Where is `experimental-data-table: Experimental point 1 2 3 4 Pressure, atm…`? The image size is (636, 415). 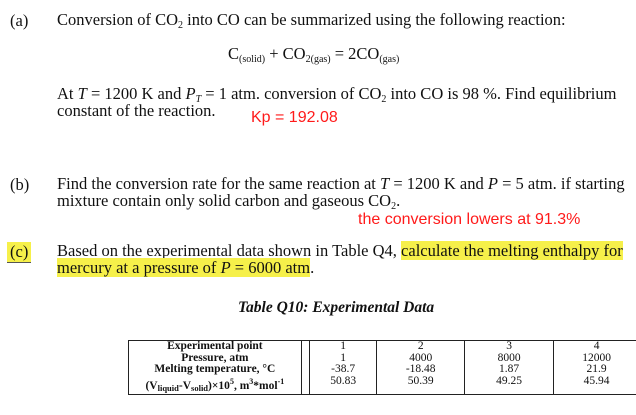 experimental-data-table: Experimental point 1 2 3 4 Pressure, atm… is located at coordinates (382, 367).